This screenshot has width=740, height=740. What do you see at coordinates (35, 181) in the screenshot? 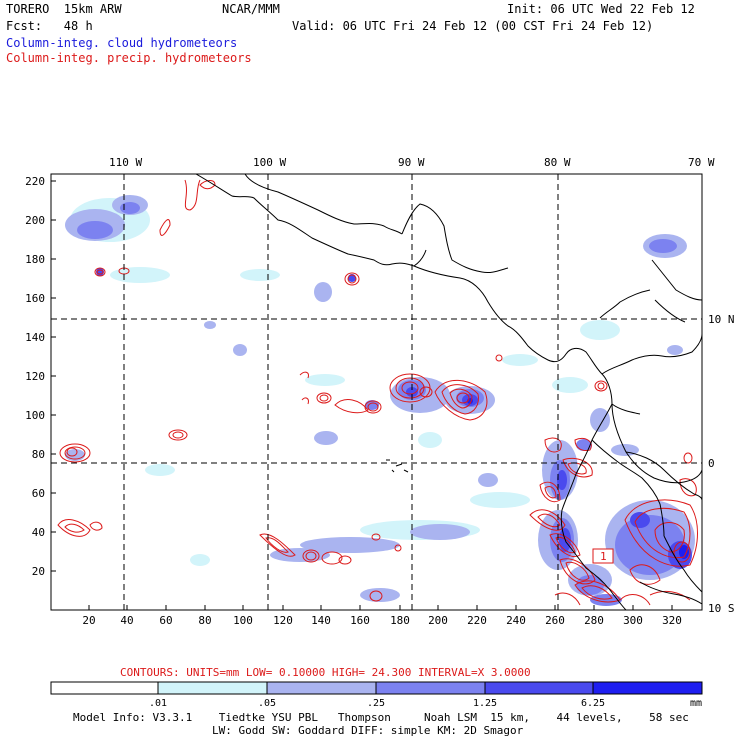
I see `y-tick: 220` at bounding box center [35, 181].